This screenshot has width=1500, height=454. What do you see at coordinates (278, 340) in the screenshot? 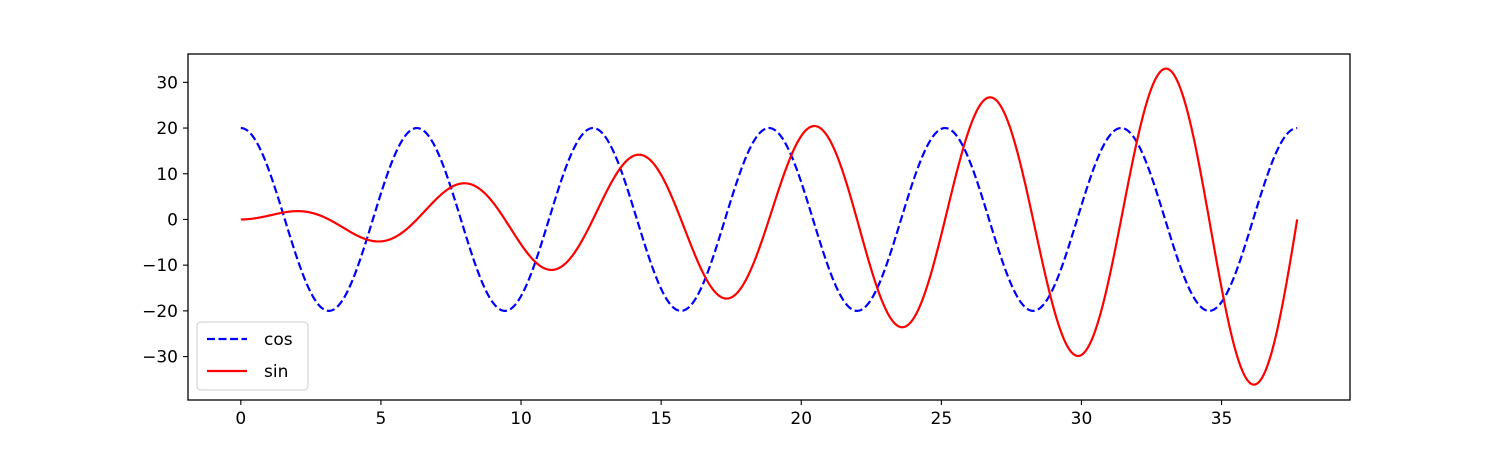
I see `legend-label-cos: cos` at bounding box center [278, 340].